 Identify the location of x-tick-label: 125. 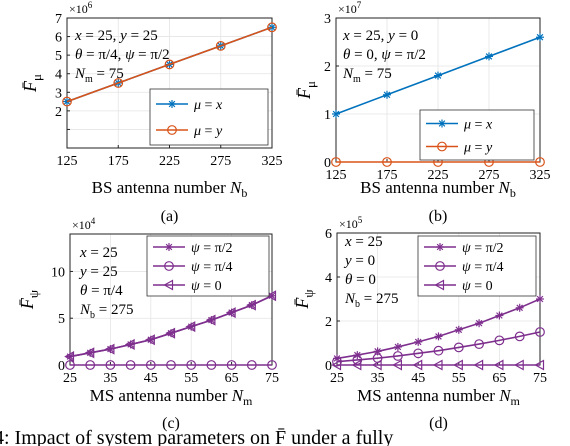
(67, 161).